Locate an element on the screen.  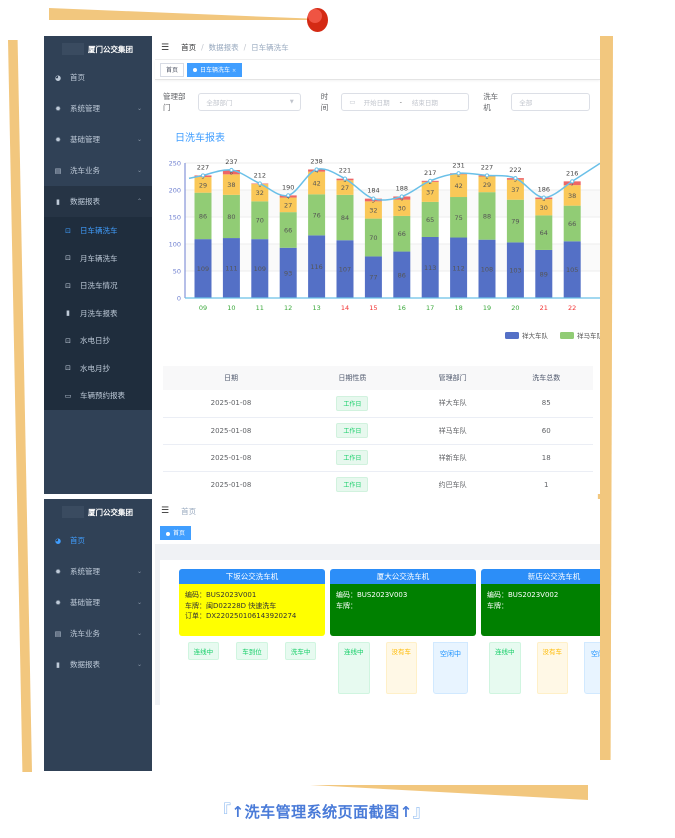
status-tag: 没有车 is located at coordinates (552, 668).